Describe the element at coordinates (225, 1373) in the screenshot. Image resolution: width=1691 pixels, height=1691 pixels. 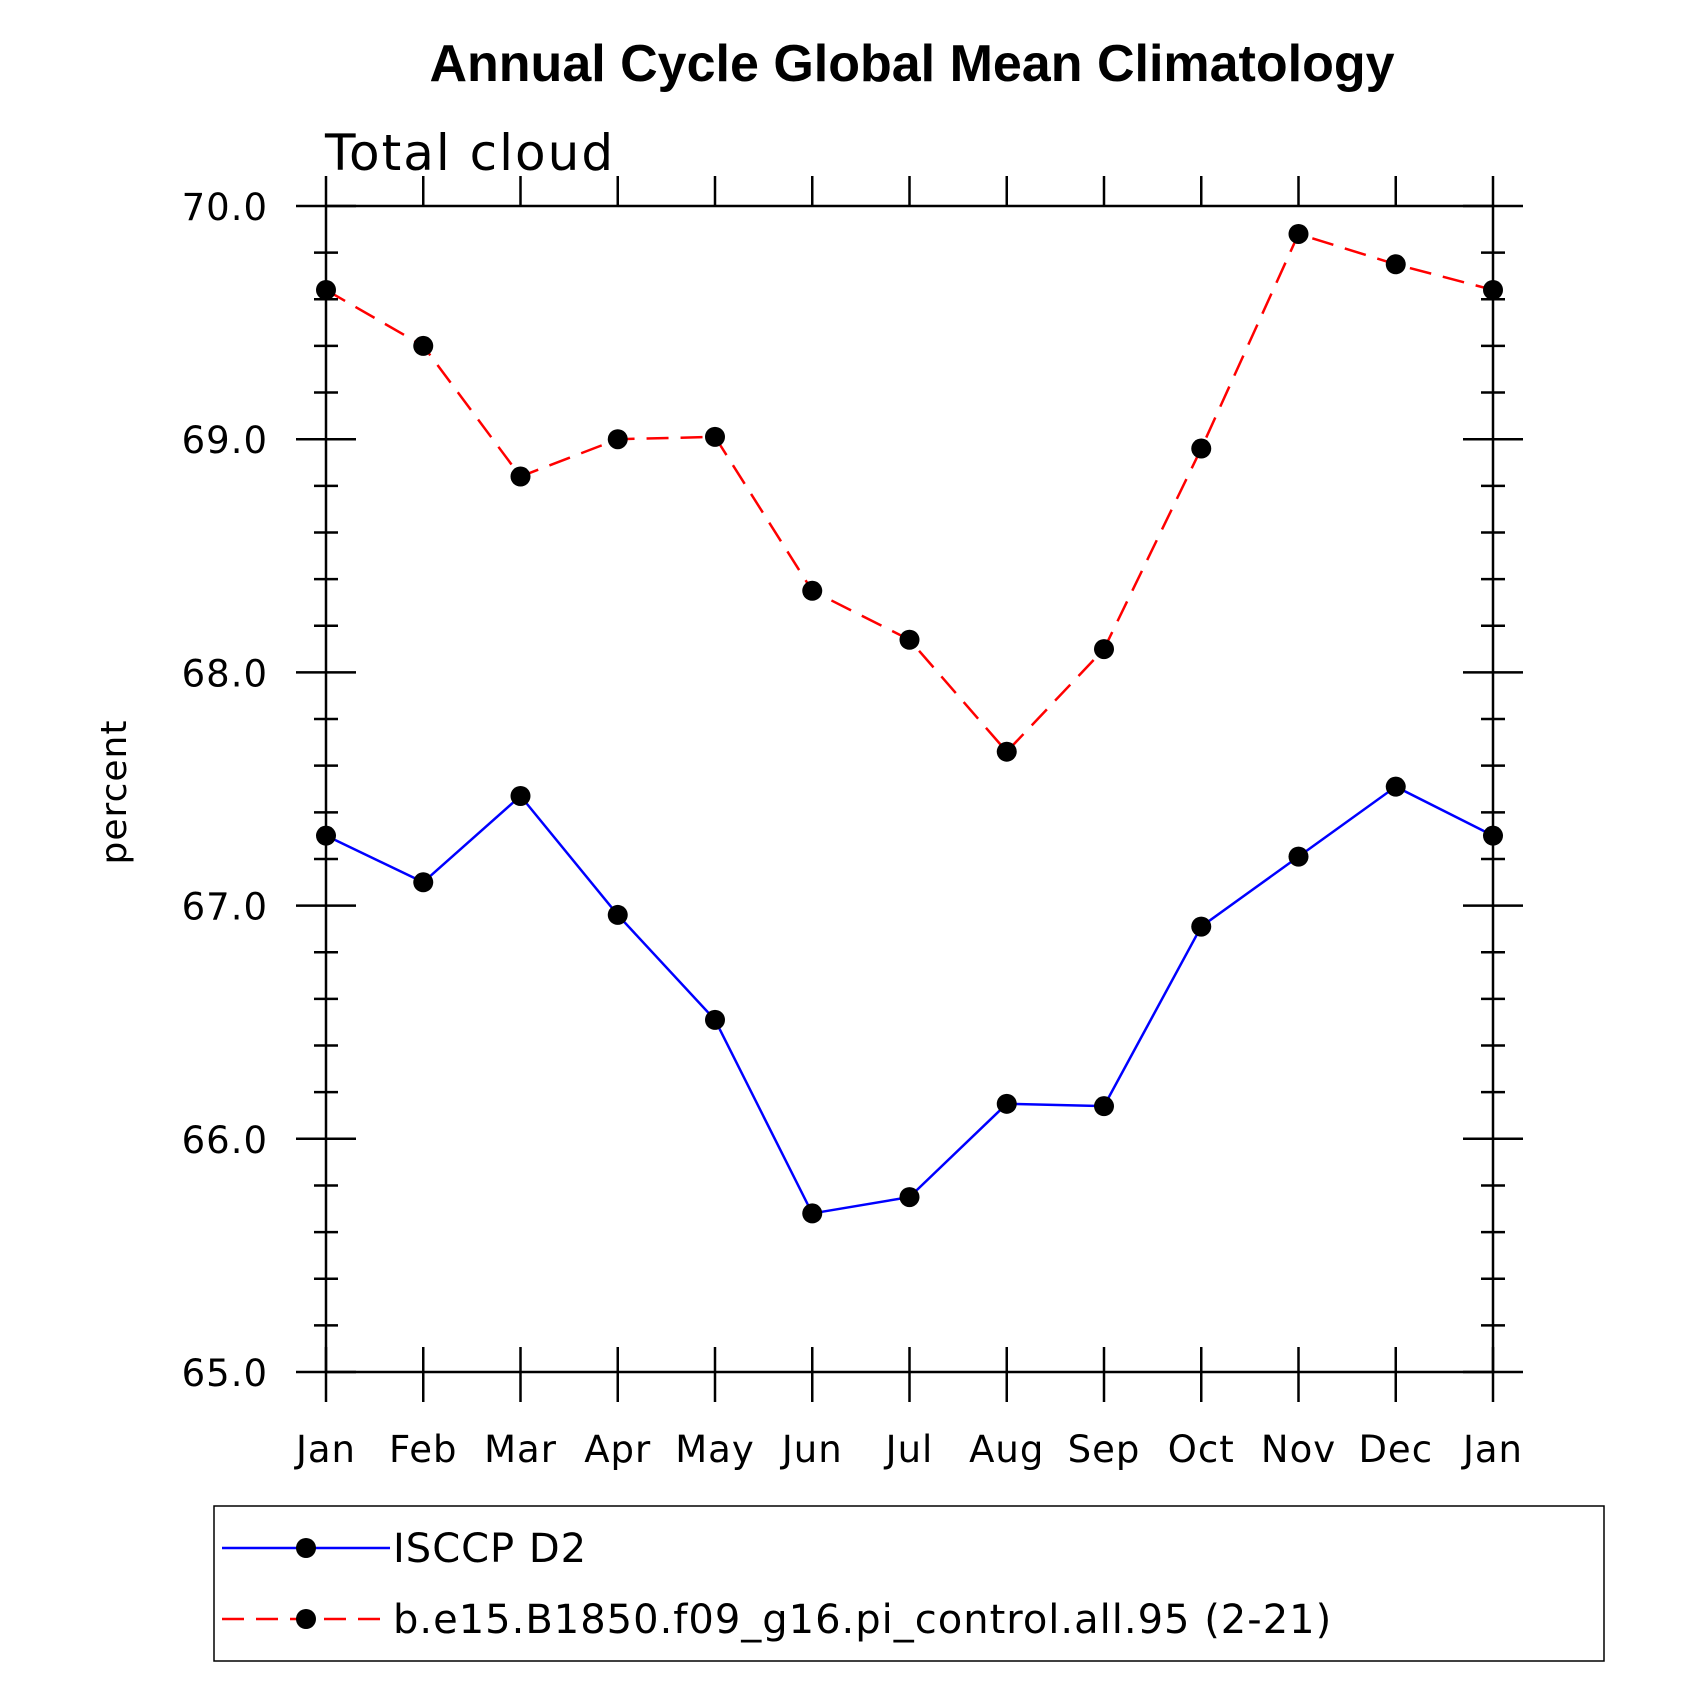
I see `y-tick-label: 65.0` at that location.